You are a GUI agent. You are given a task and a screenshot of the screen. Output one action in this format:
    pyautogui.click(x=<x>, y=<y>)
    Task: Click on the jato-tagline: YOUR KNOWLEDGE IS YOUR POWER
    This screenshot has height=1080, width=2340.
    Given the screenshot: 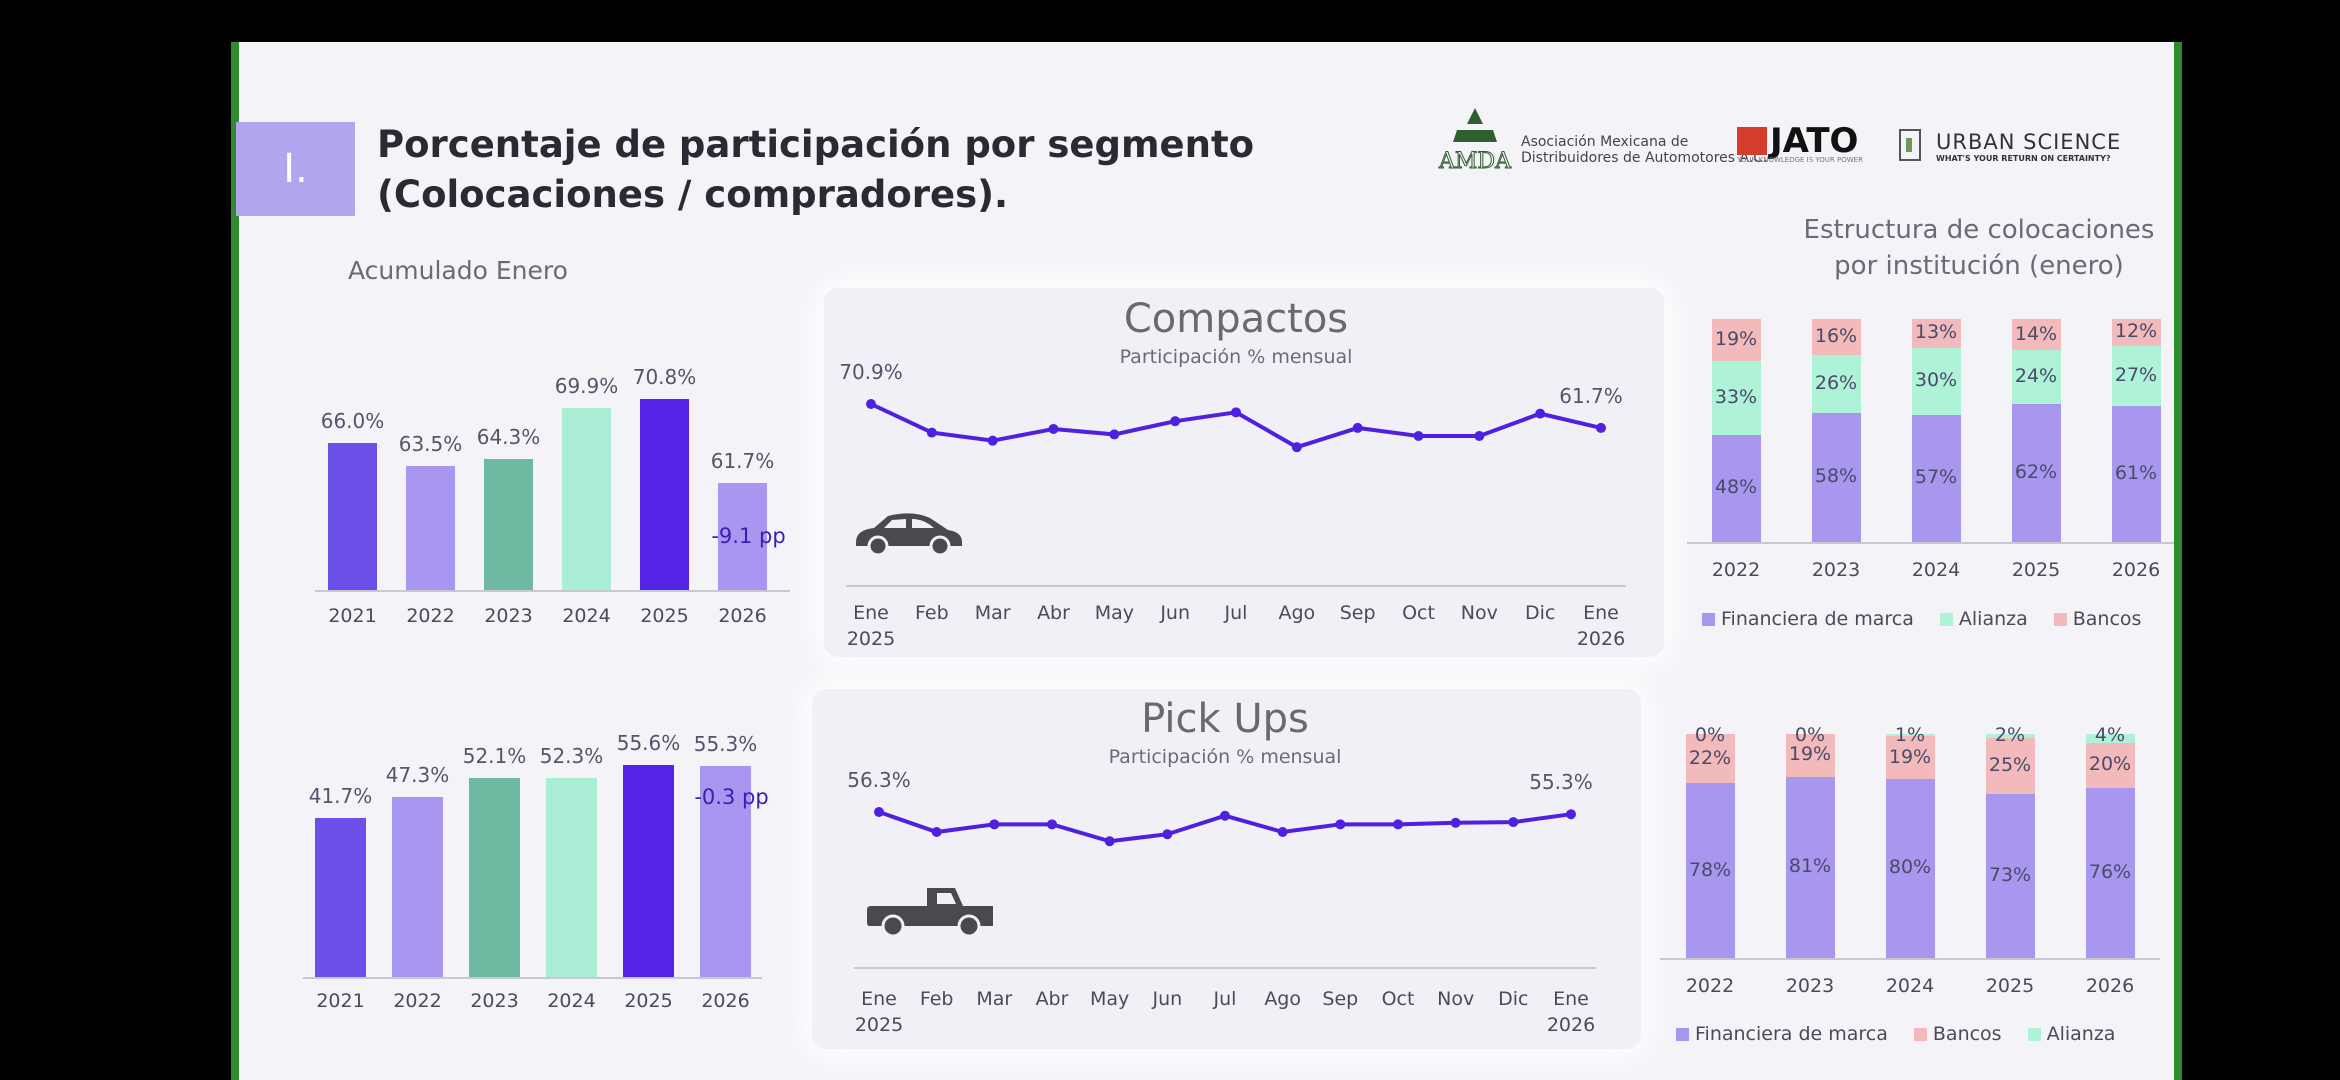 What is the action you would take?
    pyautogui.click(x=1800, y=160)
    